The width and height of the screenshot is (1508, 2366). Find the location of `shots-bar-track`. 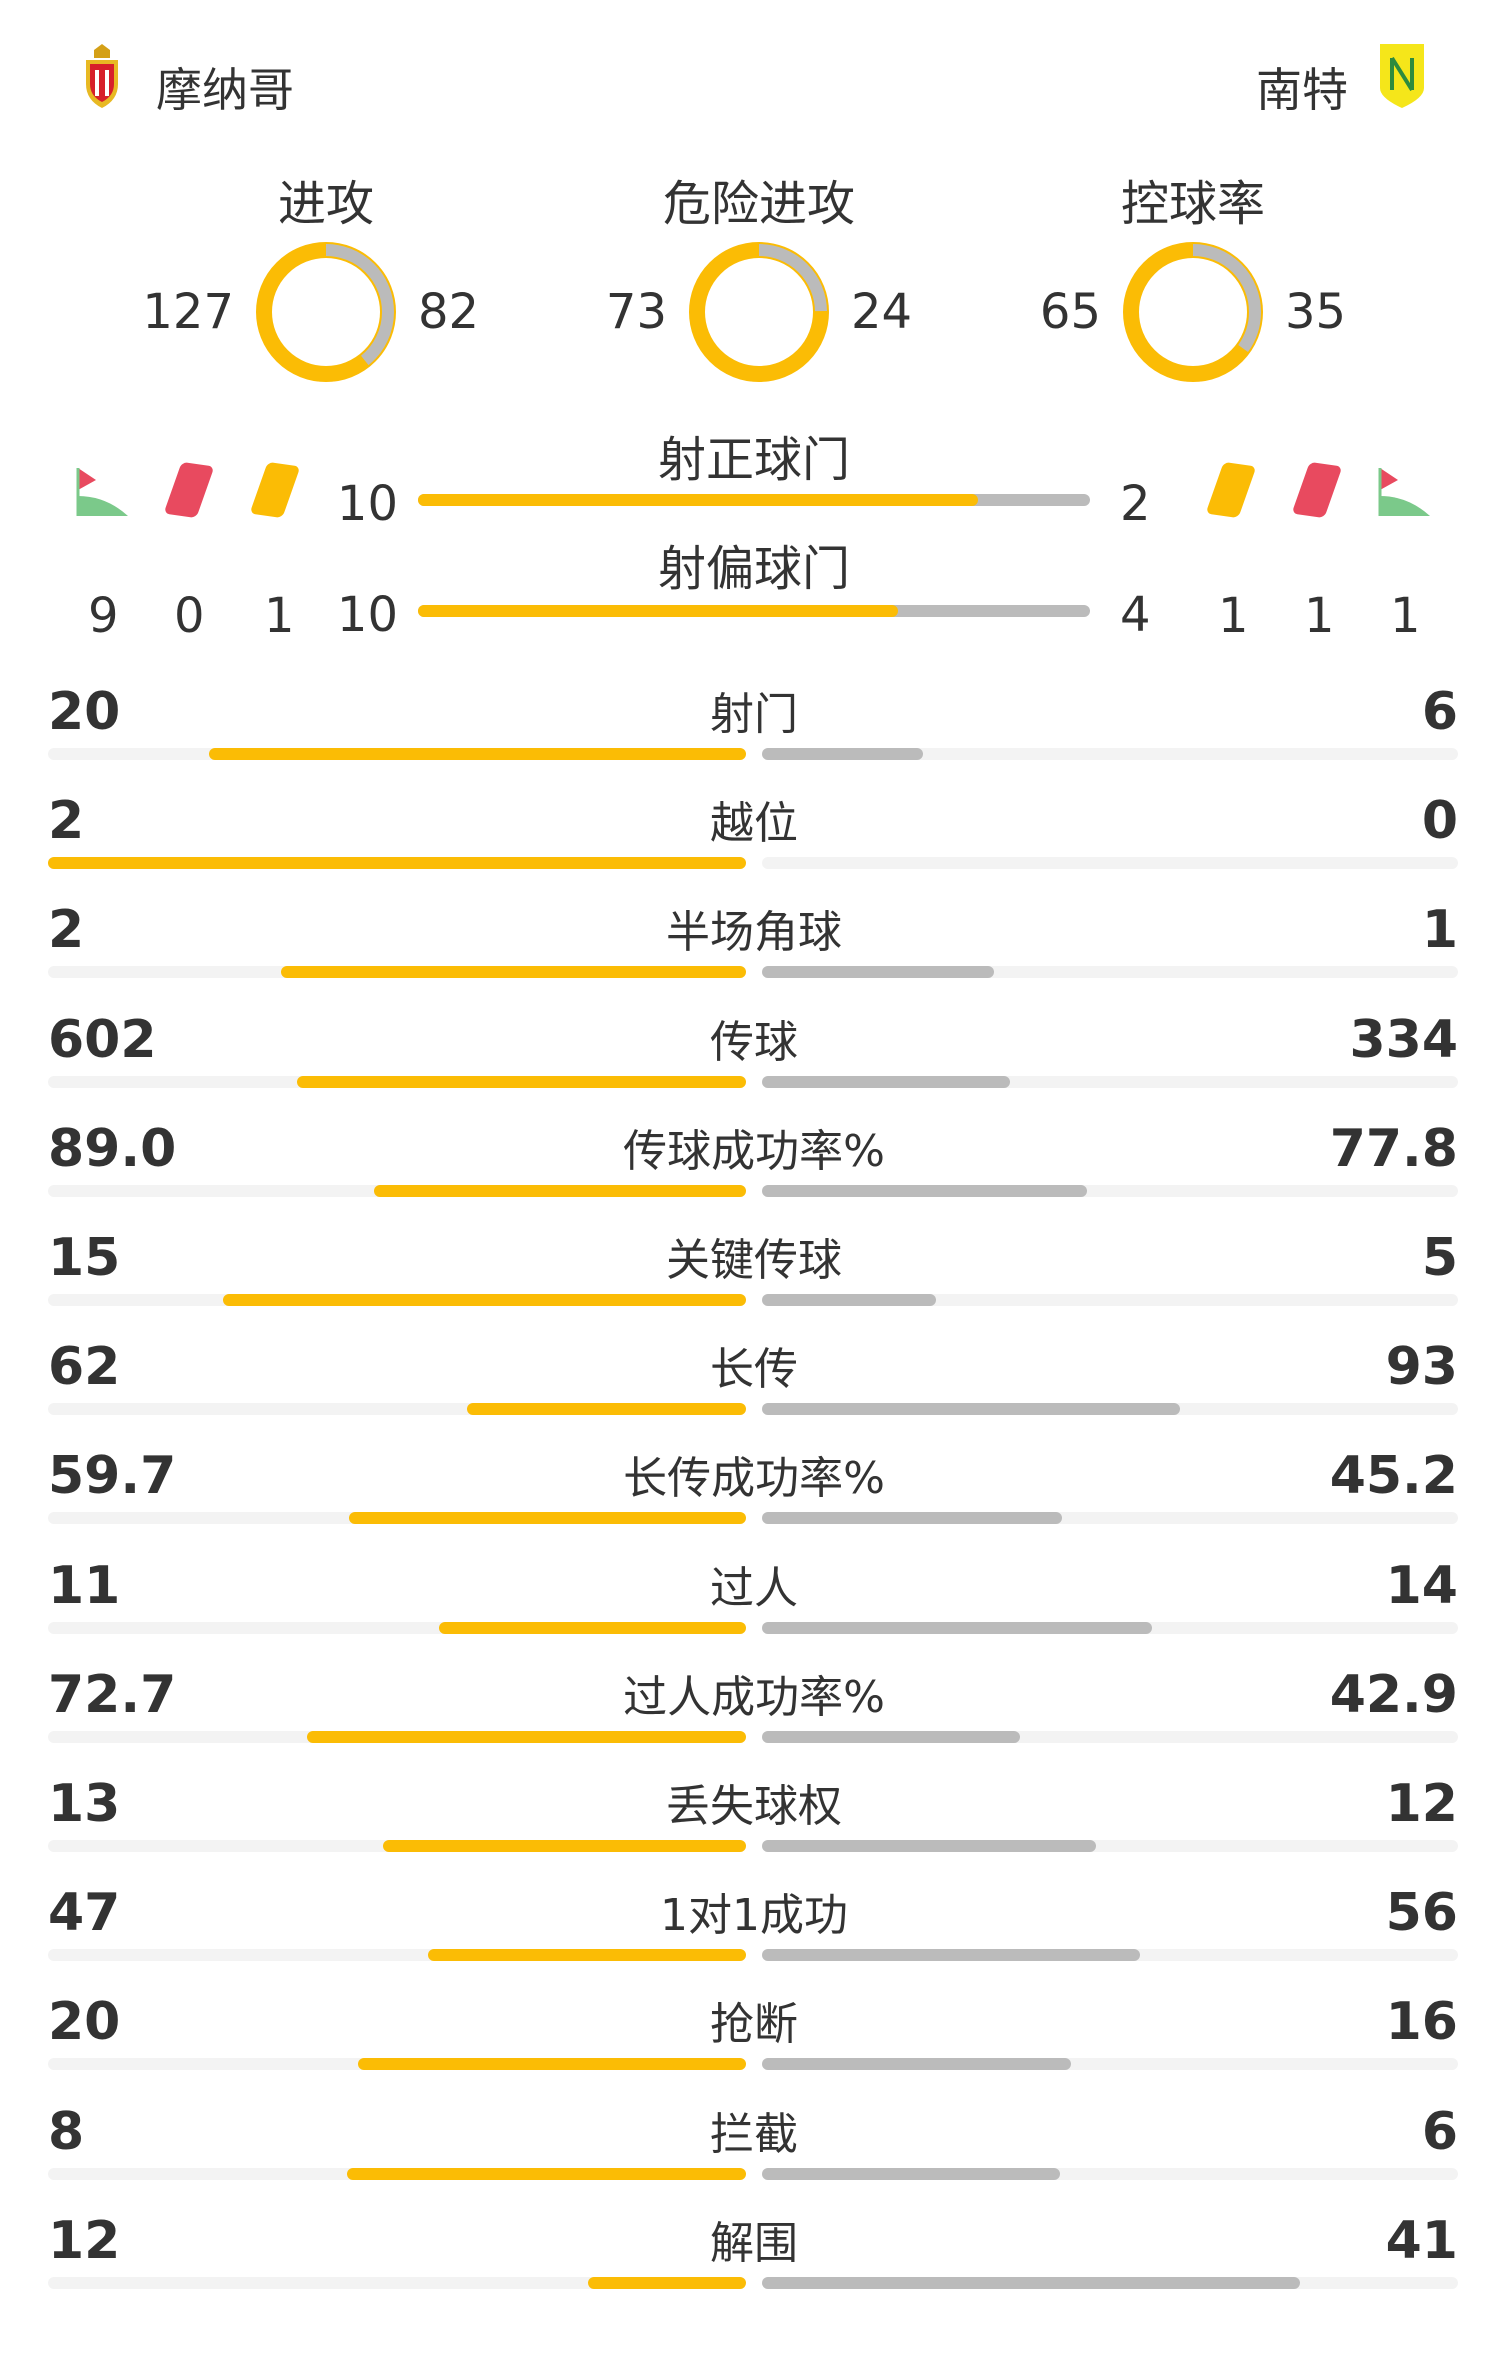

shots-bar-track is located at coordinates (754, 611).